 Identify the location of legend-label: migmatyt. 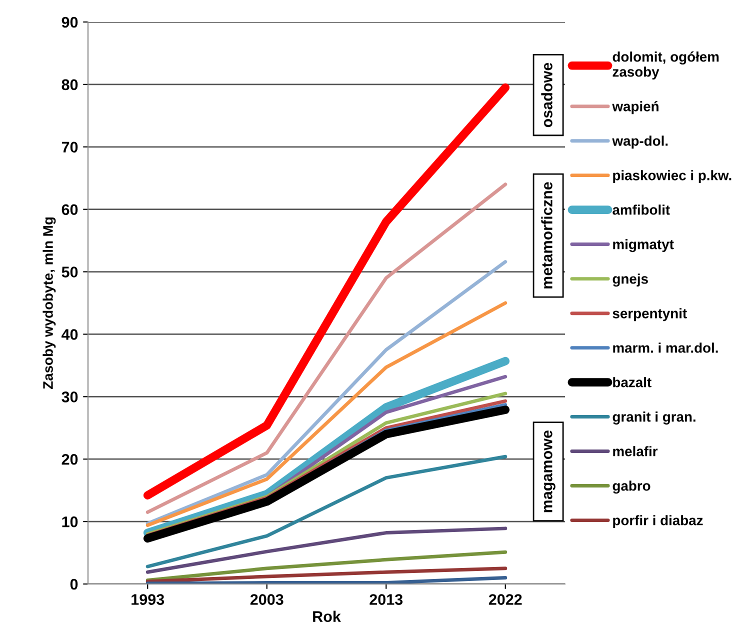
(643, 245).